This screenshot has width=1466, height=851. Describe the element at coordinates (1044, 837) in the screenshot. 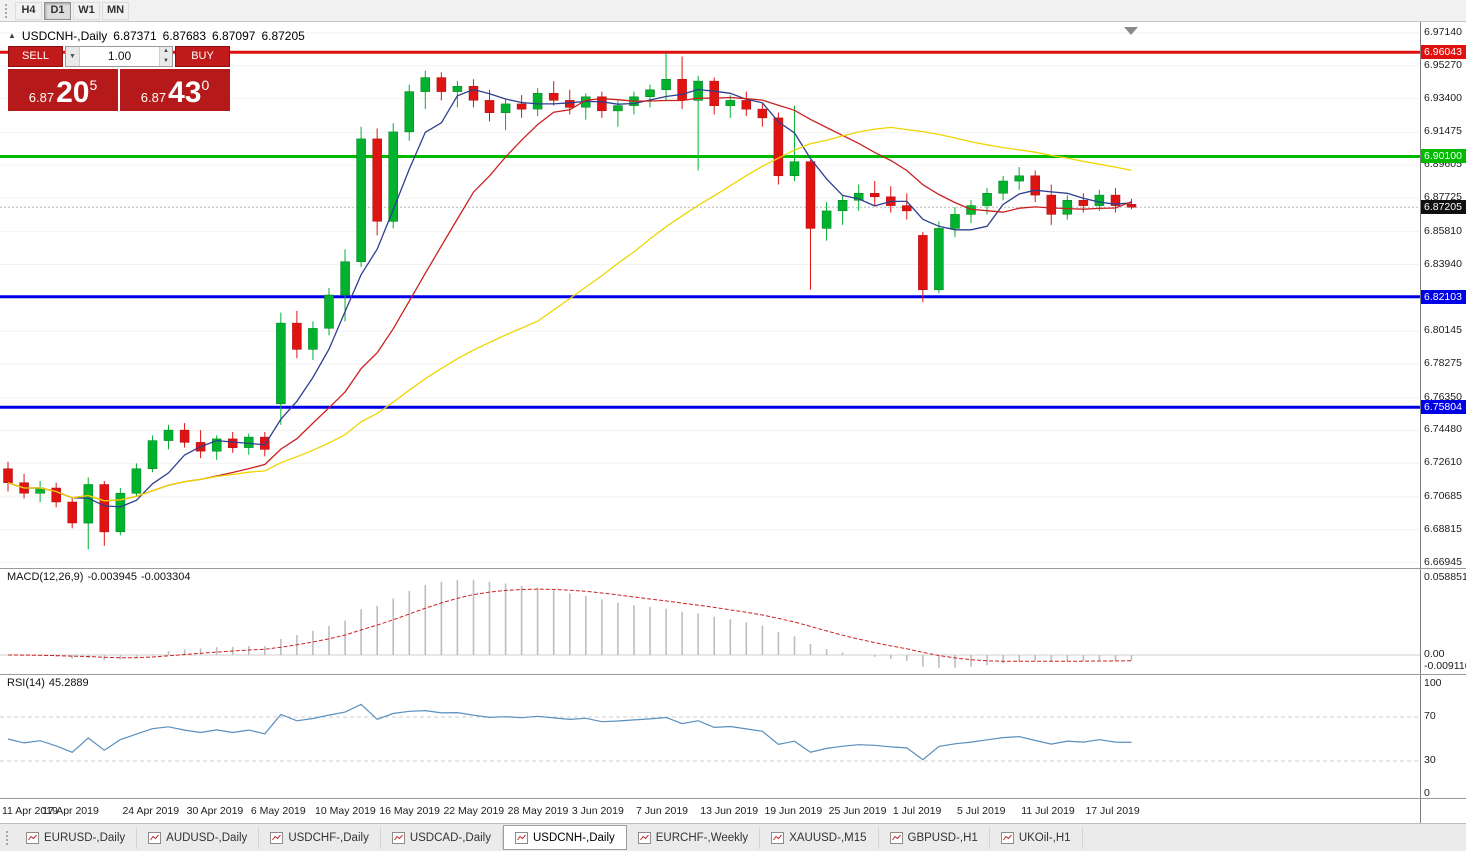

I see `tab-label: UKOil-,H1` at that location.